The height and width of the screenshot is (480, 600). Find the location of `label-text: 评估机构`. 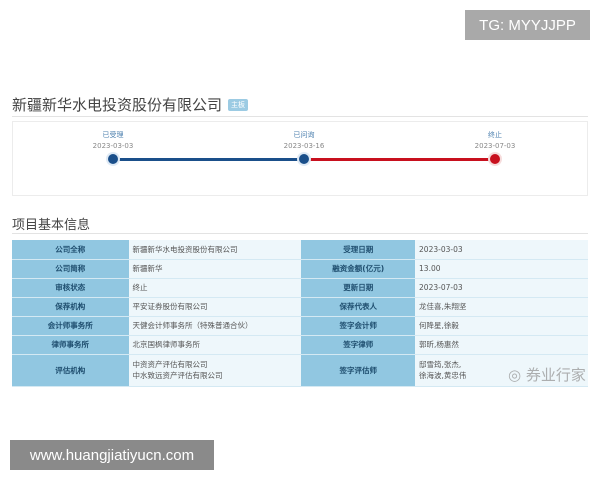

label-text: 评估机构 is located at coordinates (70, 370).